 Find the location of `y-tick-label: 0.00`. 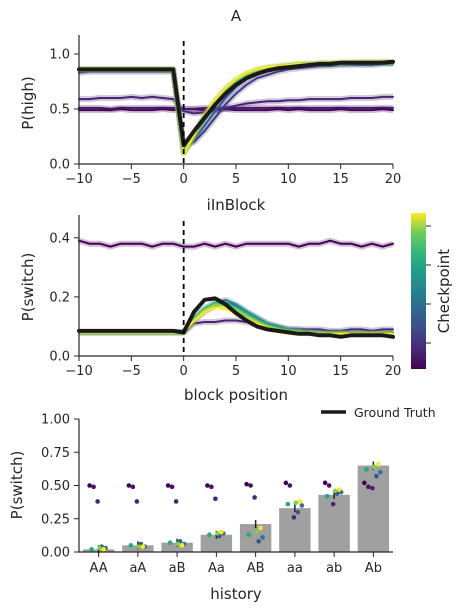

y-tick-label: 0.00 is located at coordinates (55, 553).